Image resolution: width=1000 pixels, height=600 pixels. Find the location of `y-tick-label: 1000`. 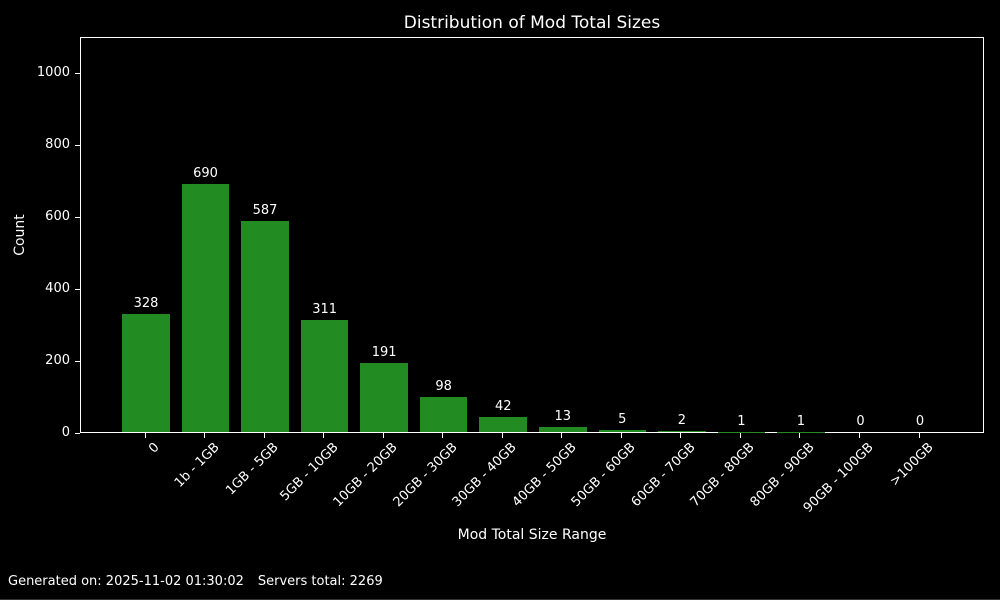

y-tick-label: 1000 is located at coordinates (53, 72).